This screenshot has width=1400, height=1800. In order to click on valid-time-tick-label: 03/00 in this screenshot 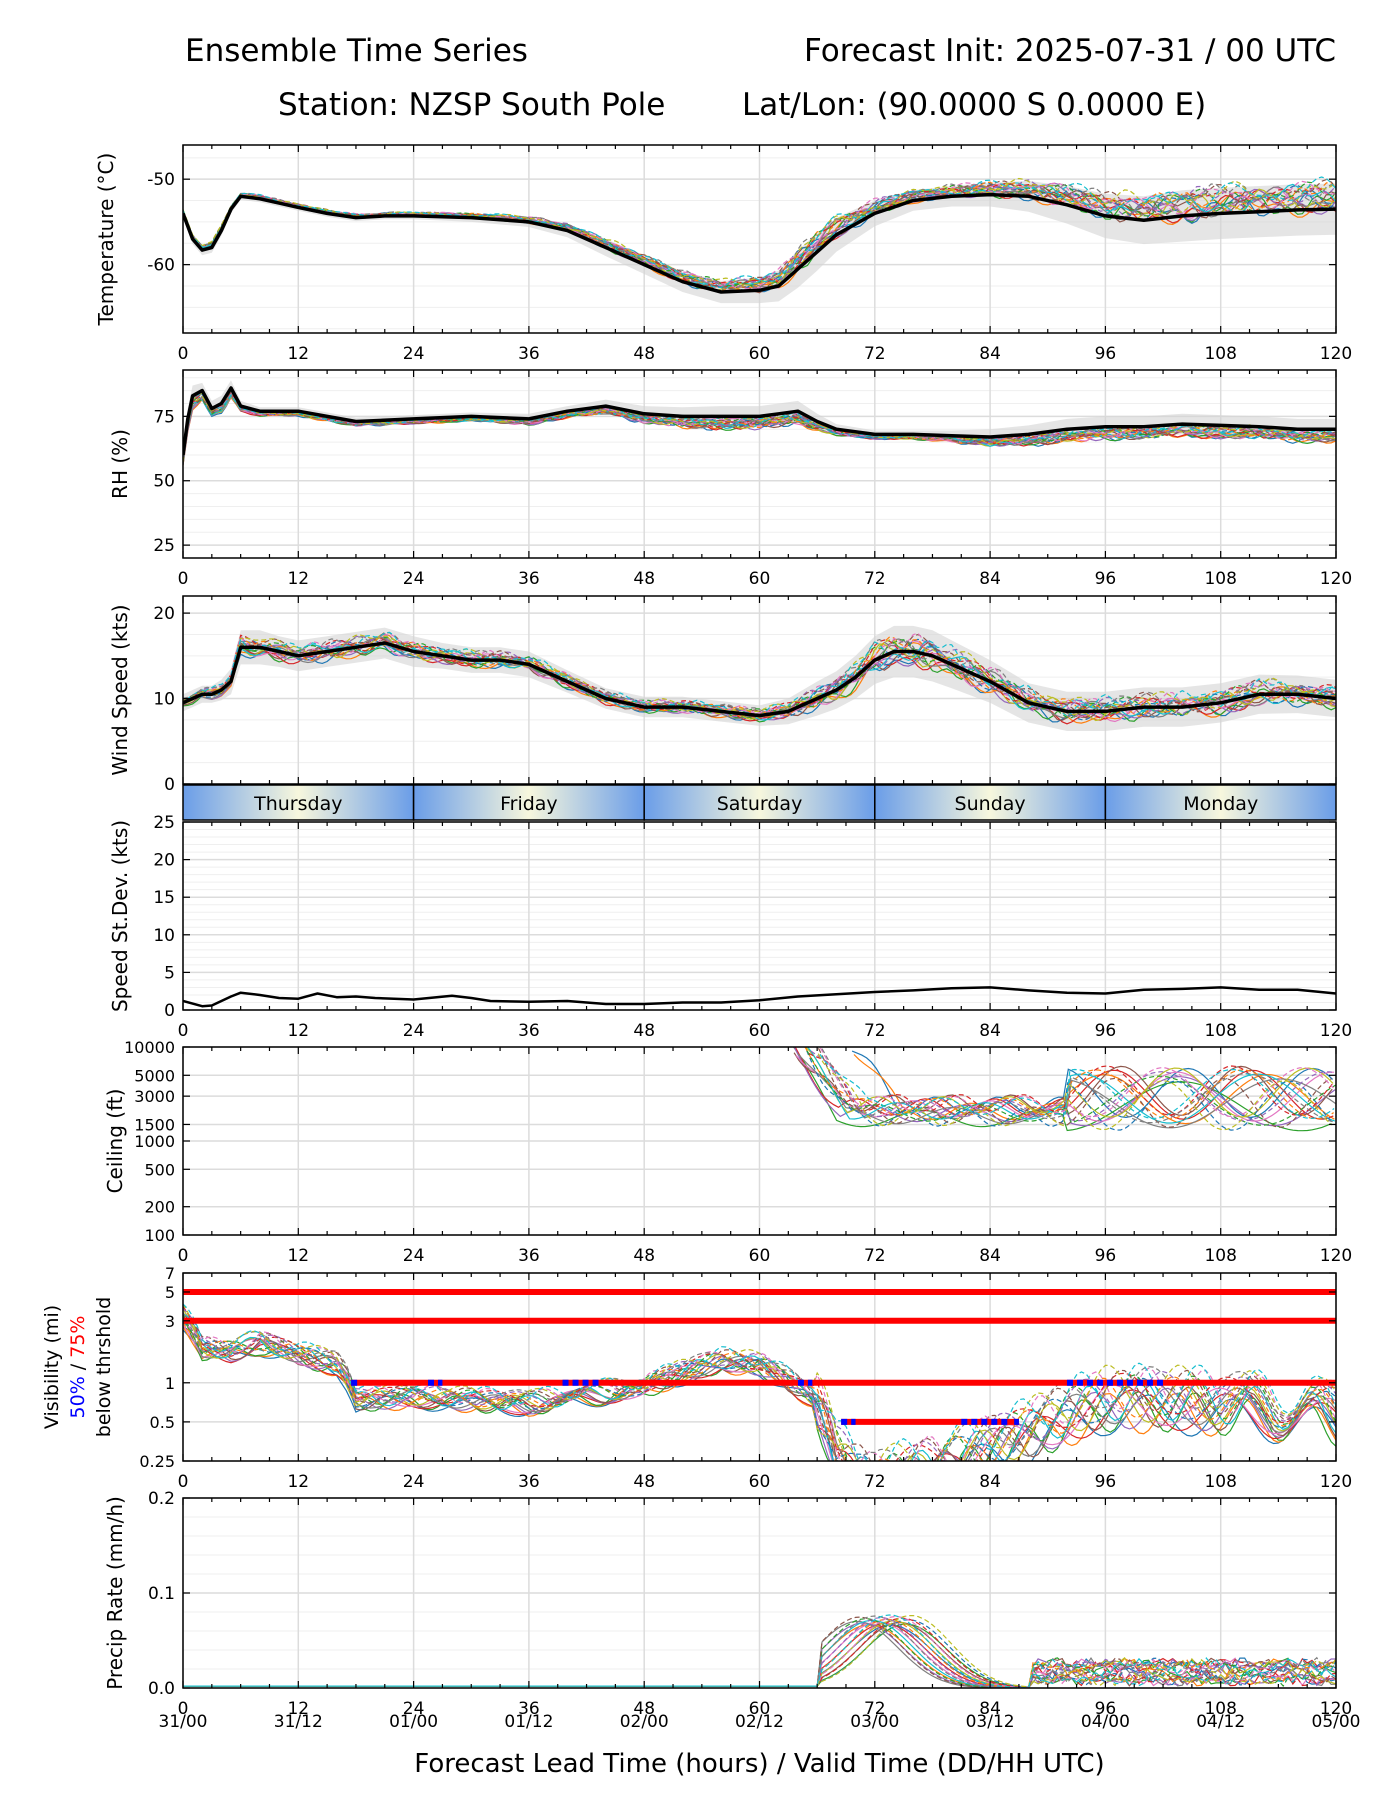, I will do `click(874, 1722)`.